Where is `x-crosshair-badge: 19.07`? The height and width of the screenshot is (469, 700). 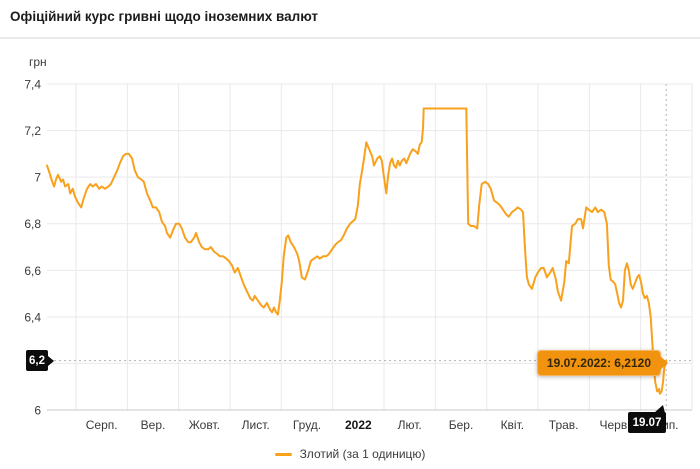 x-crosshair-badge: 19.07 is located at coordinates (647, 419).